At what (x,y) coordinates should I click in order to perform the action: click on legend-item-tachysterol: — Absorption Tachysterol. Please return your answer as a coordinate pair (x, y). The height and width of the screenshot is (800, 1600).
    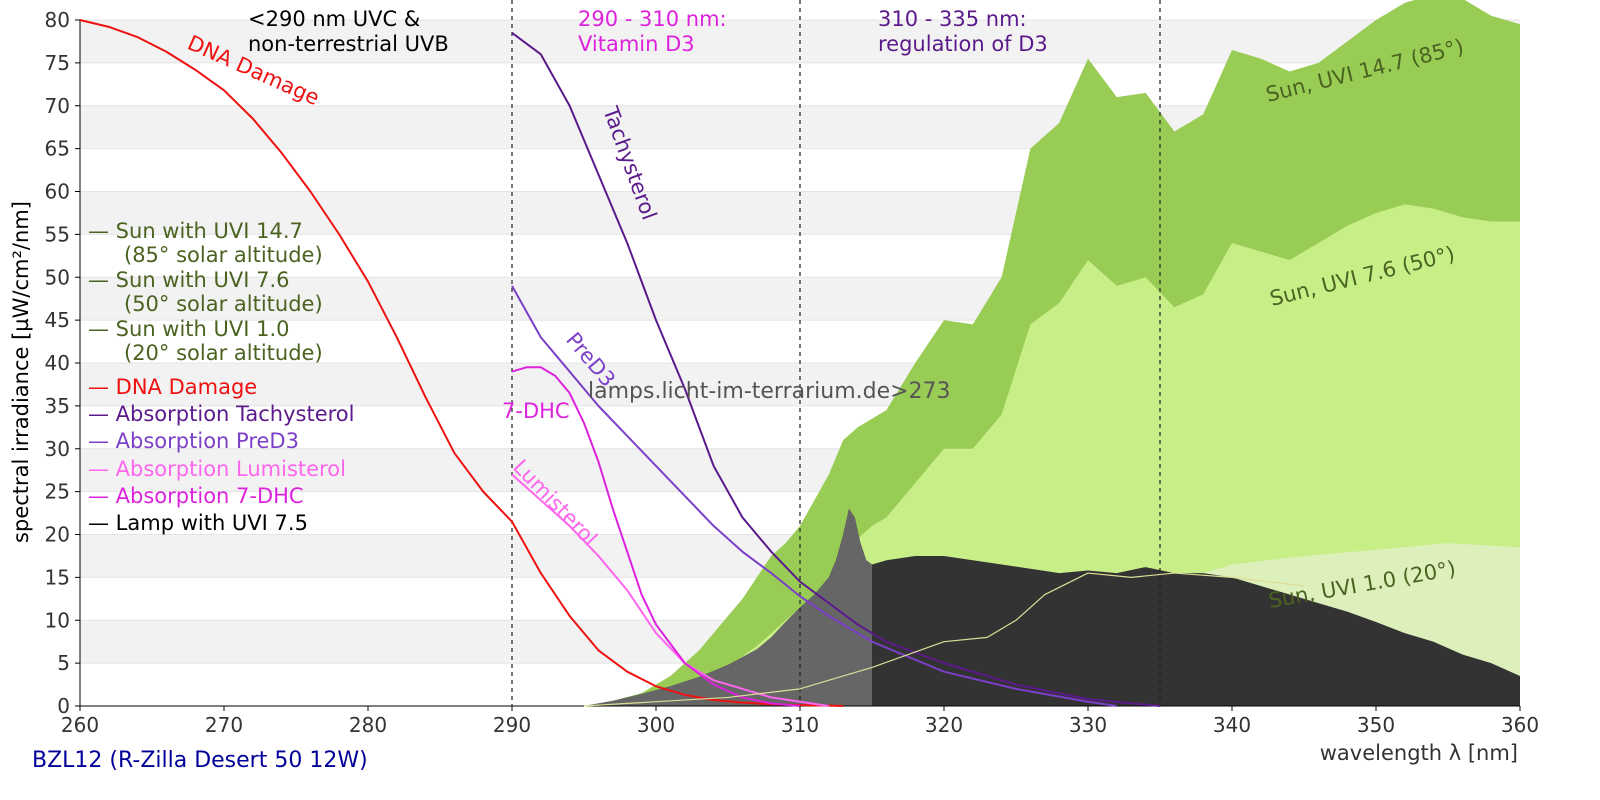
    Looking at the image, I should click on (221, 414).